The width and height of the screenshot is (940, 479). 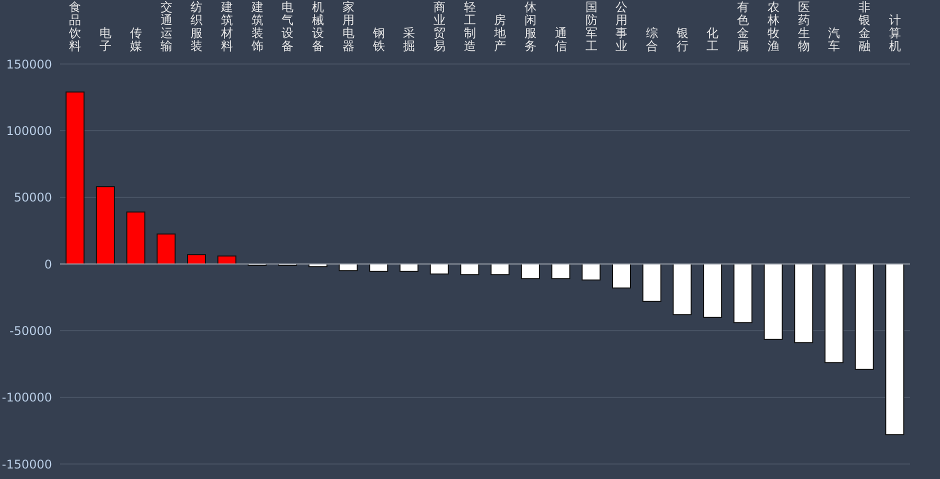 I want to click on x-tick-label: 通信, so click(x=560, y=39).